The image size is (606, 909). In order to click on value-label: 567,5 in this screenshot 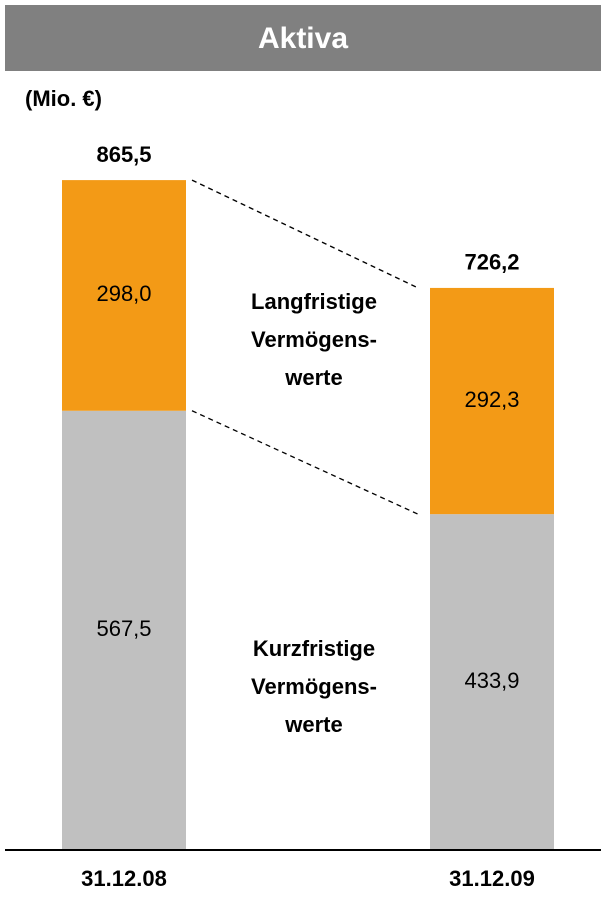, I will do `click(123, 628)`.